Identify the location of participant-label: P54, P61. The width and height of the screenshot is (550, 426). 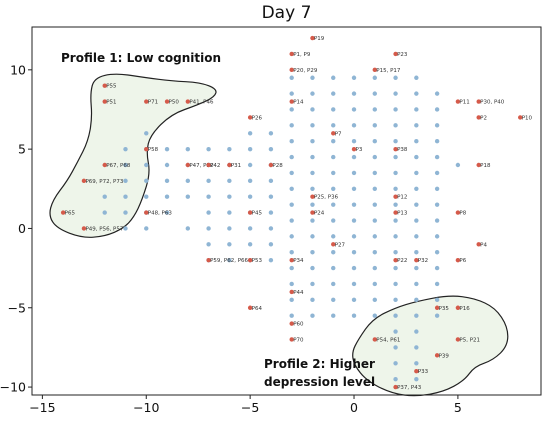
(388, 340).